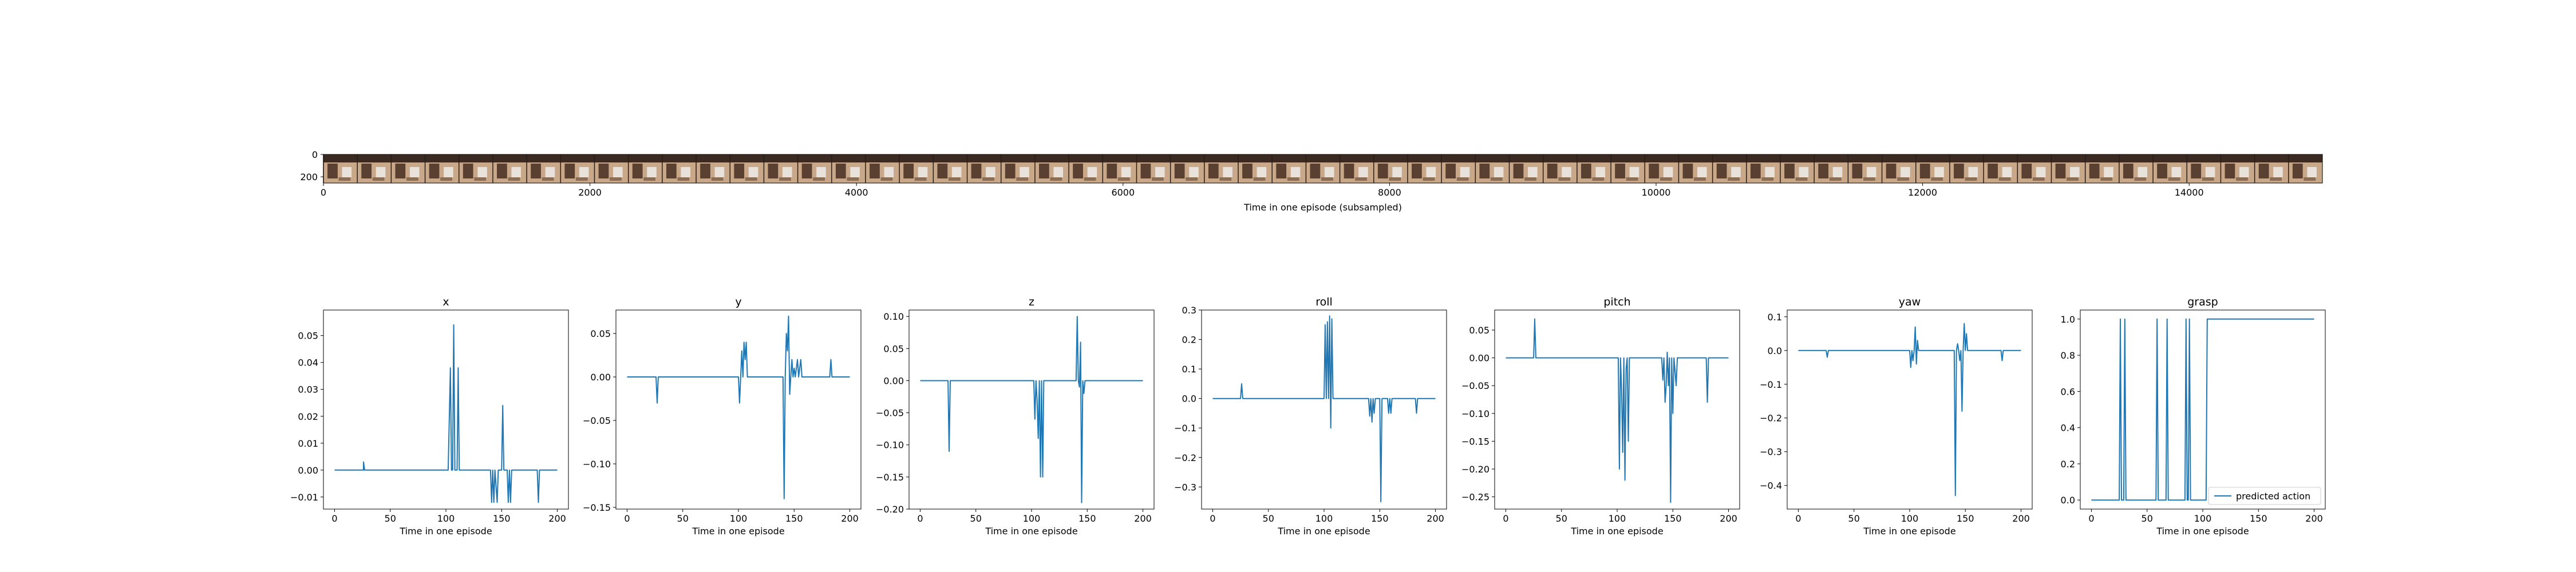  Describe the element at coordinates (2021, 518) in the screenshot. I see `x-tick-label: 200` at that location.